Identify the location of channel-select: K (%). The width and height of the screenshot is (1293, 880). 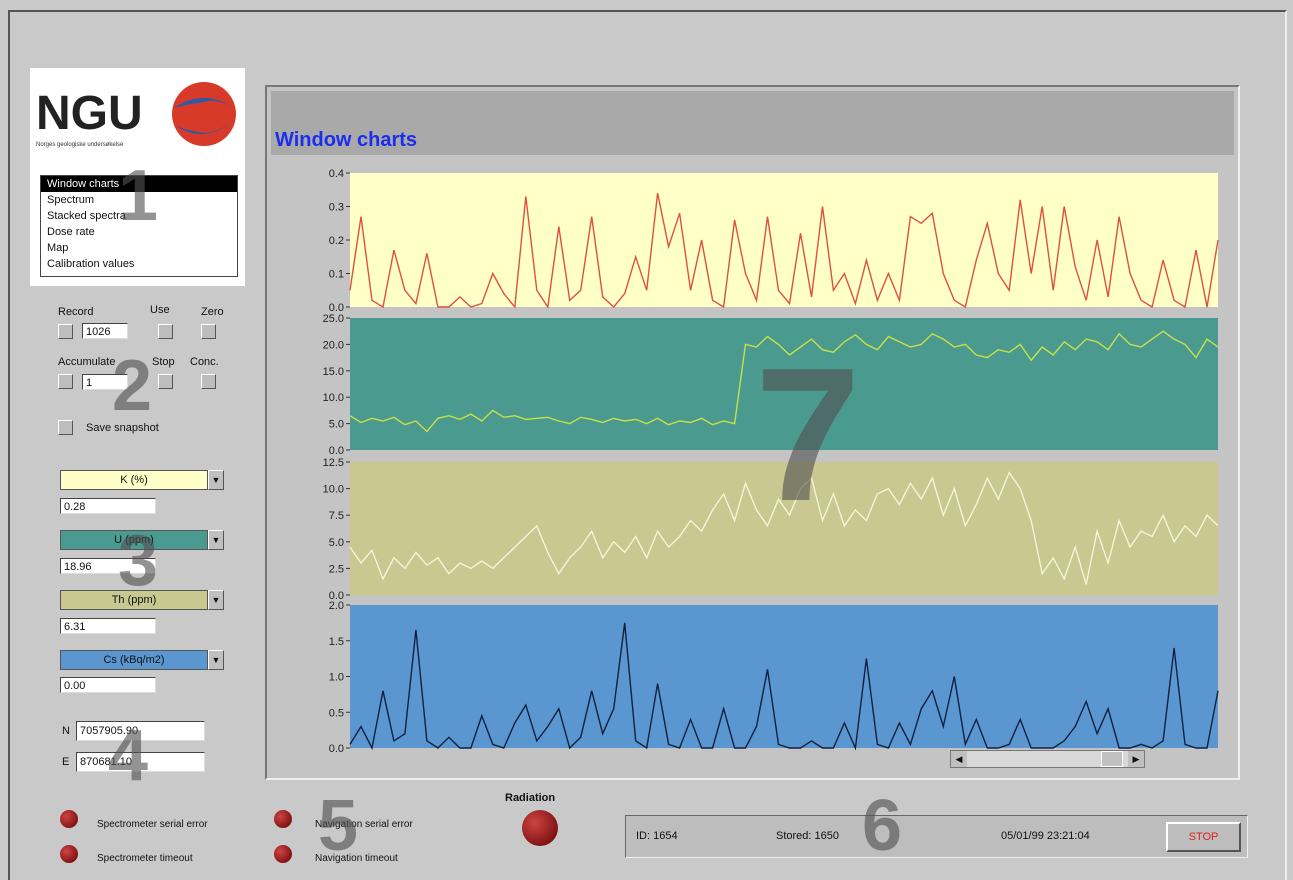
(134, 480).